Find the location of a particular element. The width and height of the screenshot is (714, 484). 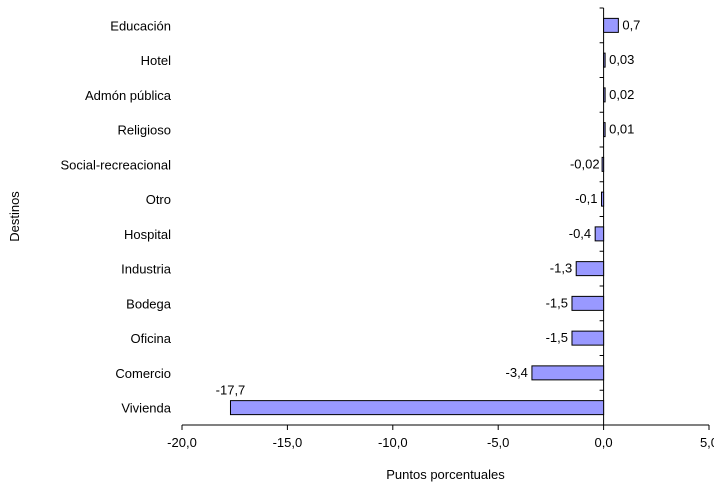

data-label: 0,02 is located at coordinates (621, 94).